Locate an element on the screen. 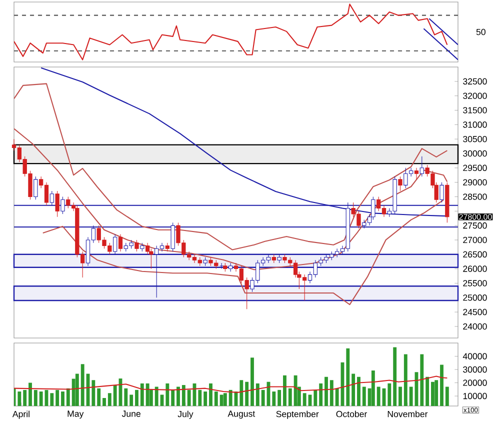 The image size is (500, 423). y-tick-label: 27000 is located at coordinates (475, 240).